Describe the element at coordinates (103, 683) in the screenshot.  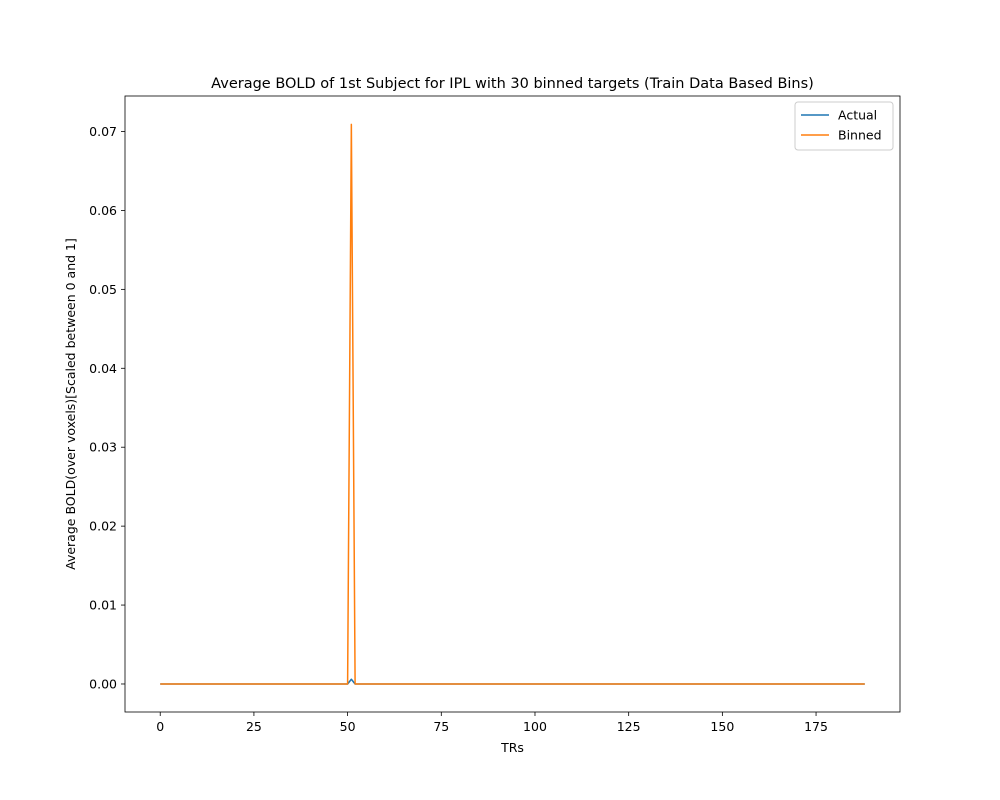
I see `y-tick-label: 0.00` at that location.